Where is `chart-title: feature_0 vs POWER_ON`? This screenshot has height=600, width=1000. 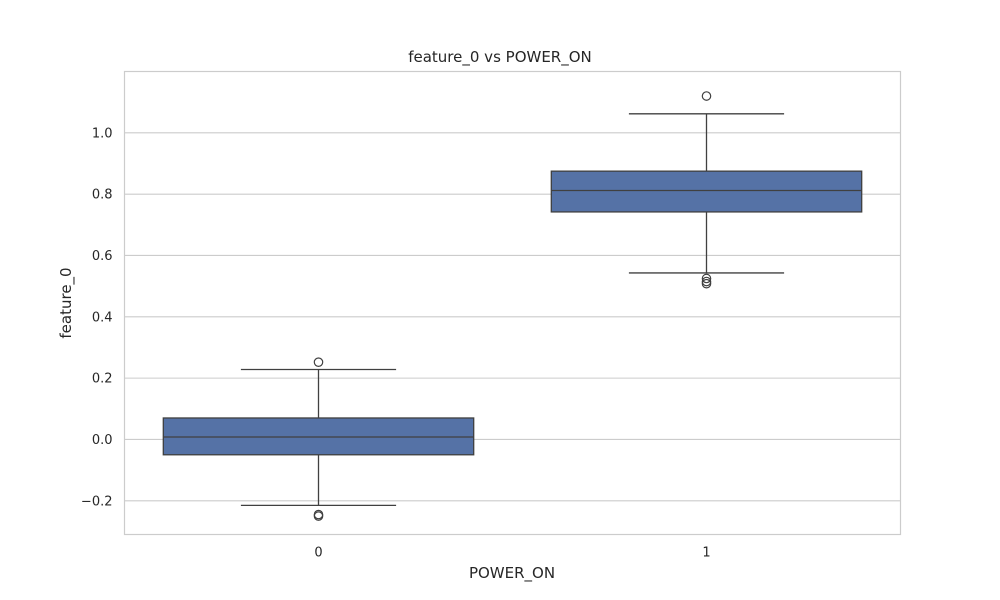
chart-title: feature_0 vs POWER_ON is located at coordinates (500, 57).